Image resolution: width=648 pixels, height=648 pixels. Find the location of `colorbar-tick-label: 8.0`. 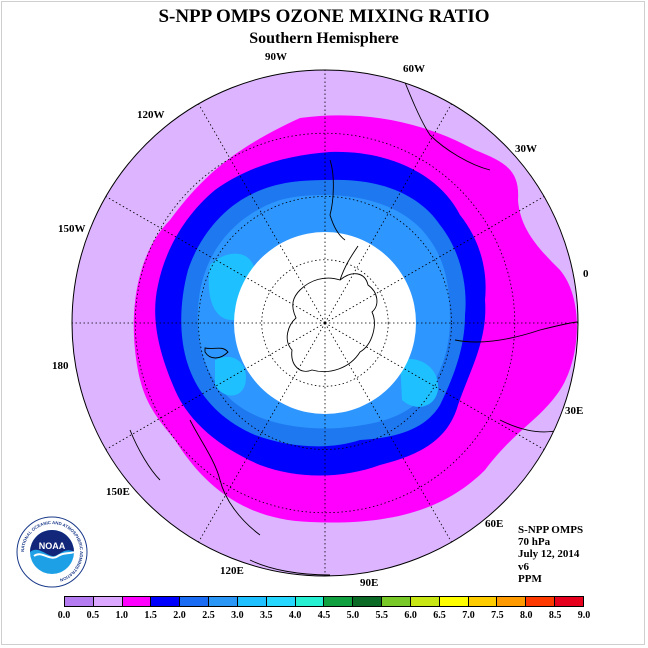

colorbar-tick-label: 8.0 is located at coordinates (526, 615).